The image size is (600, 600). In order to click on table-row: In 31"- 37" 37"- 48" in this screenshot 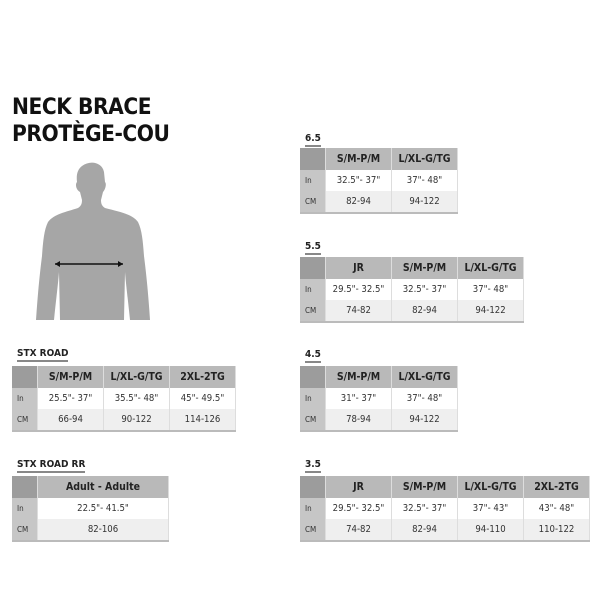, I will do `click(379, 398)`.